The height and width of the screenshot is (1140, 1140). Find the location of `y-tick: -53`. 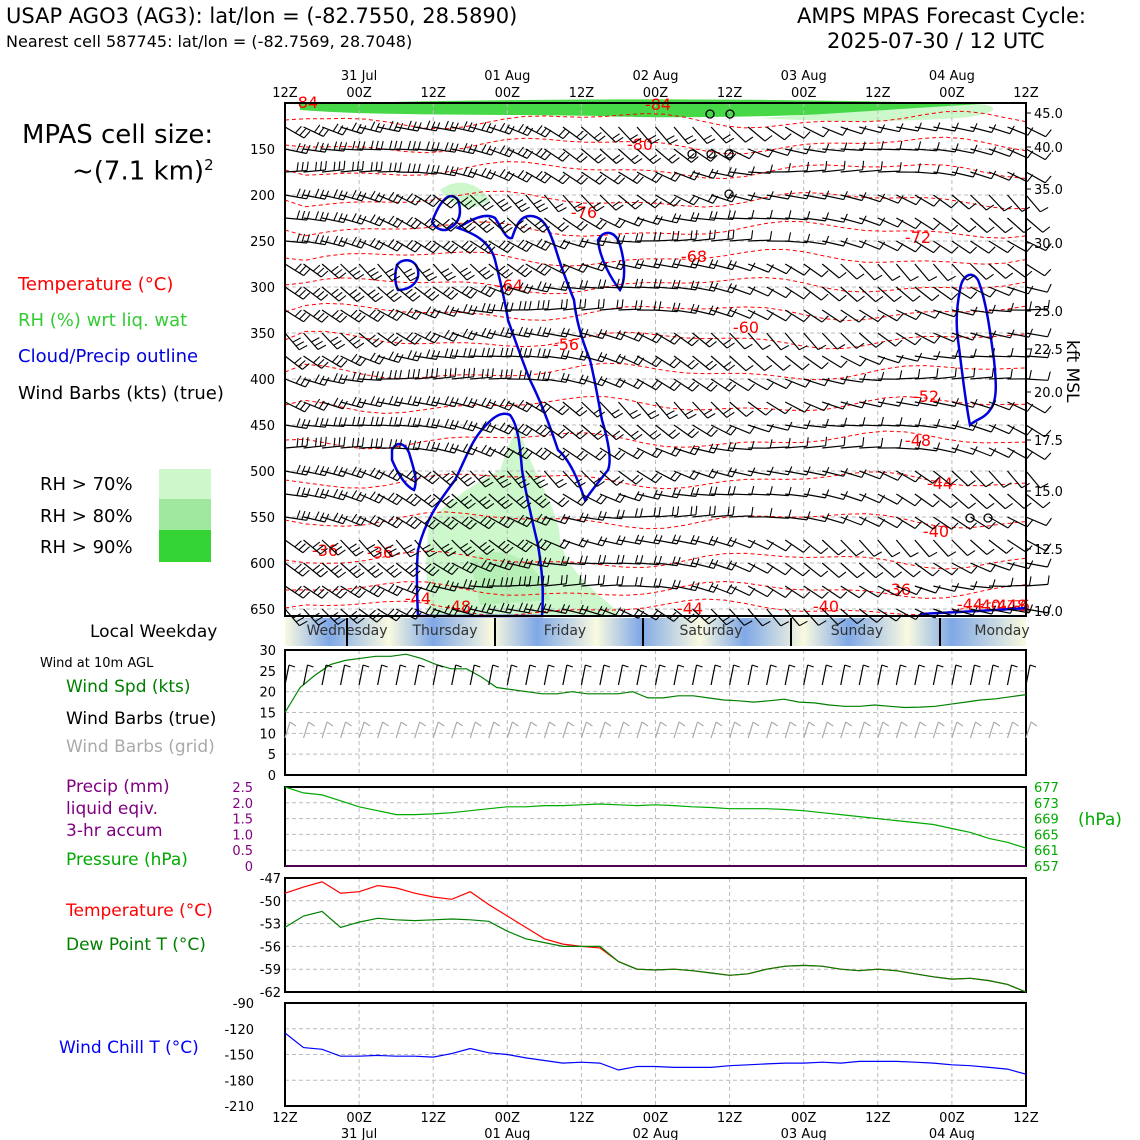

y-tick: -53 is located at coordinates (270, 925).